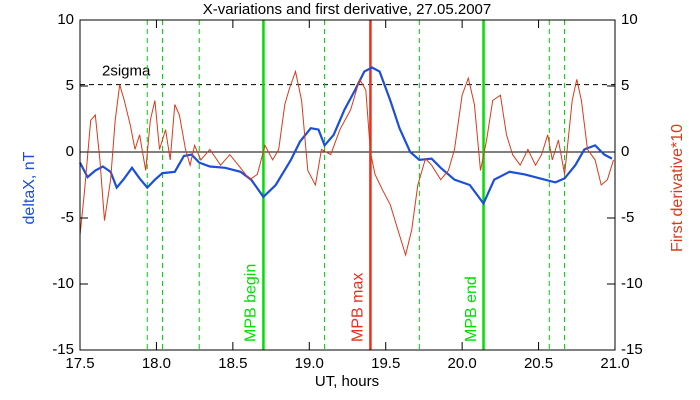  Describe the element at coordinates (632, 283) in the screenshot. I see `y2-tick-label: -10` at that location.